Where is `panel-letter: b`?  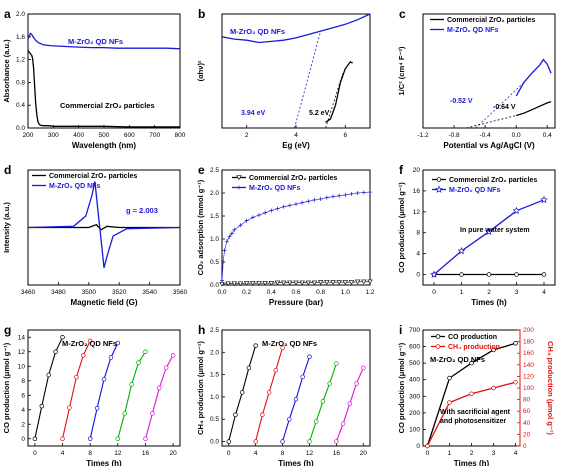
panel-letter: b is located at coordinates (201, 14).